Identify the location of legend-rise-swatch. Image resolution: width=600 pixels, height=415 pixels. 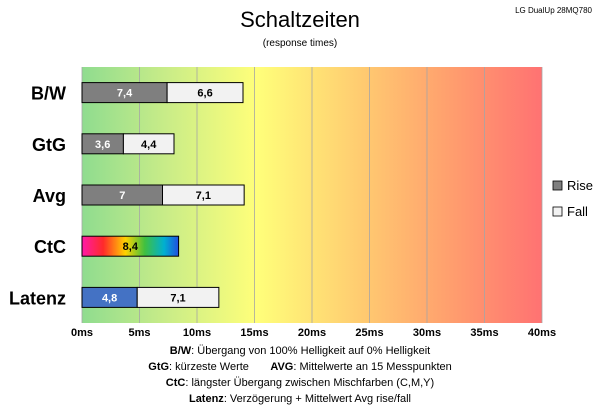
(557, 185).